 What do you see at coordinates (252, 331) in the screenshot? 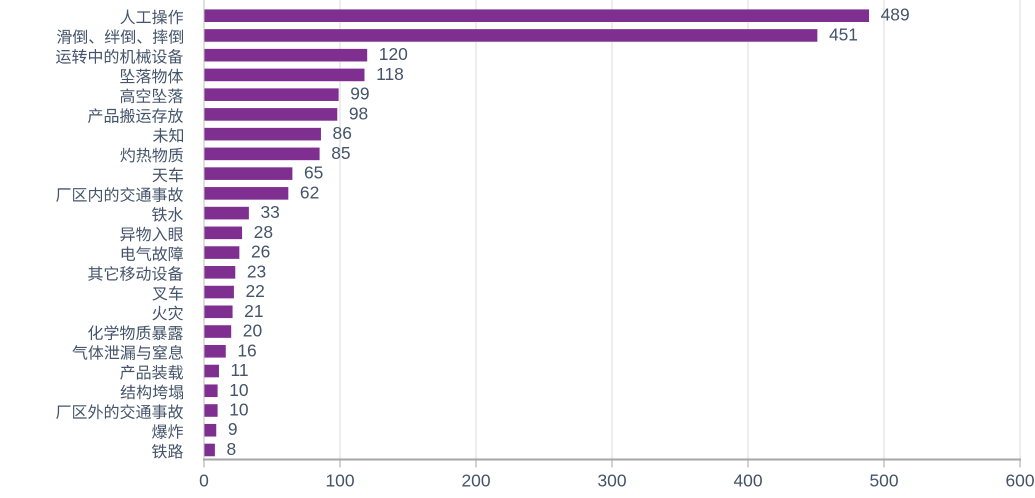
I see `svg-text: 20` at bounding box center [252, 331].